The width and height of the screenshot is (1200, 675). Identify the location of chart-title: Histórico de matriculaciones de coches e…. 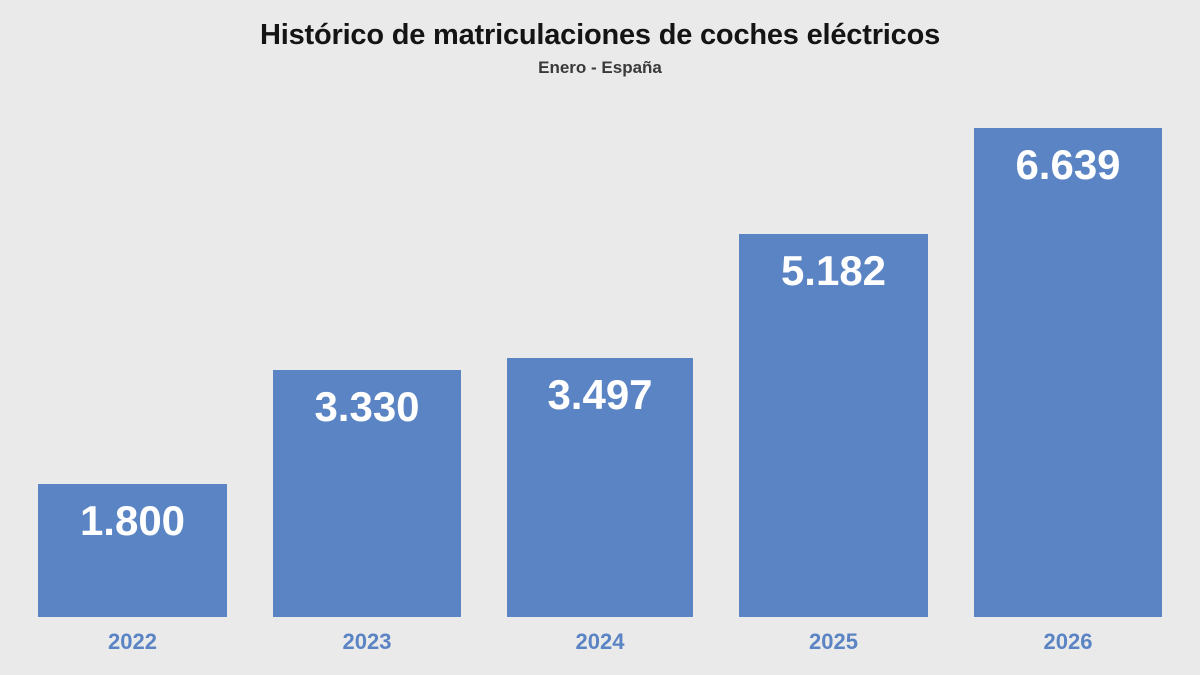
(600, 35).